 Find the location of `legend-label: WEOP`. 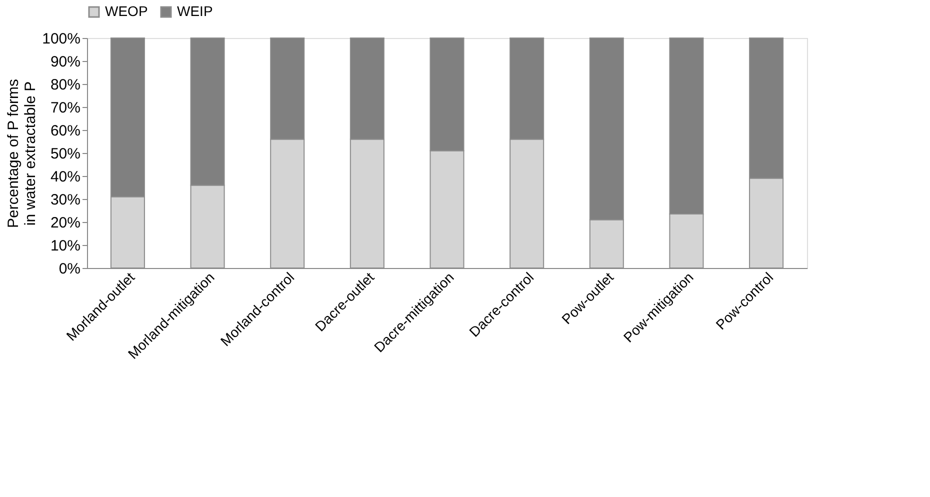

legend-label: WEOP is located at coordinates (126, 11).